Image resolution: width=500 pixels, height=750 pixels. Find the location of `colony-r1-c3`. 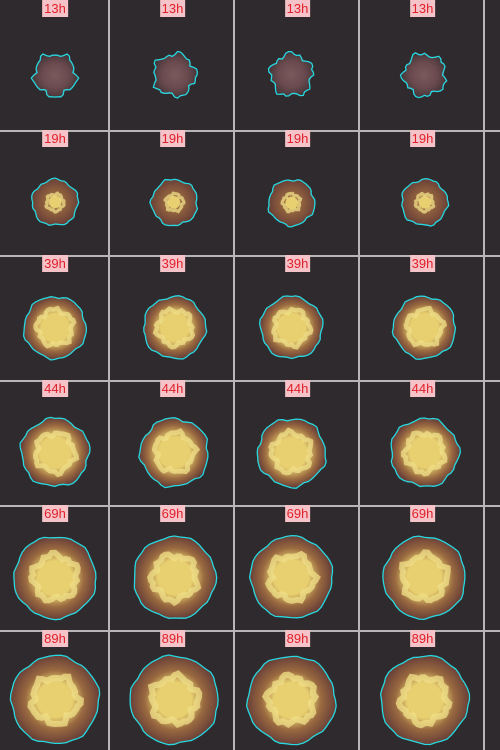

colony-r1-c3 is located at coordinates (291, 74).